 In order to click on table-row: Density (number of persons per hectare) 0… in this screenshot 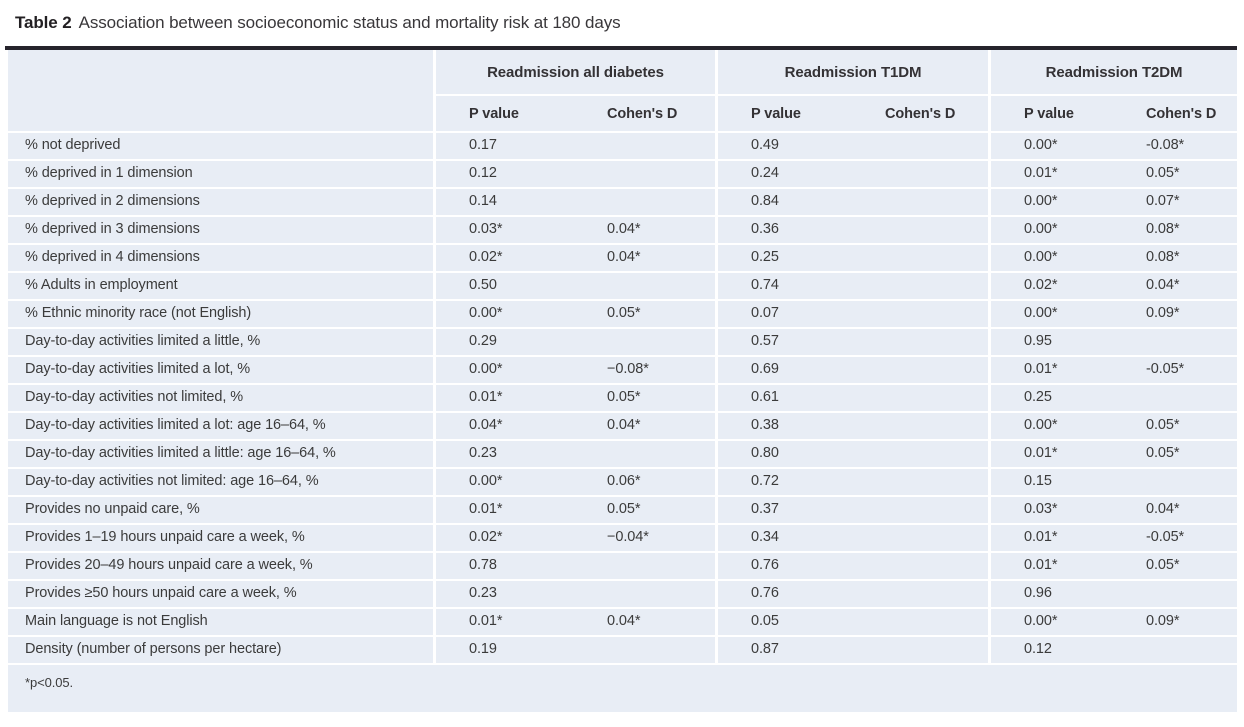, I will do `click(622, 651)`.